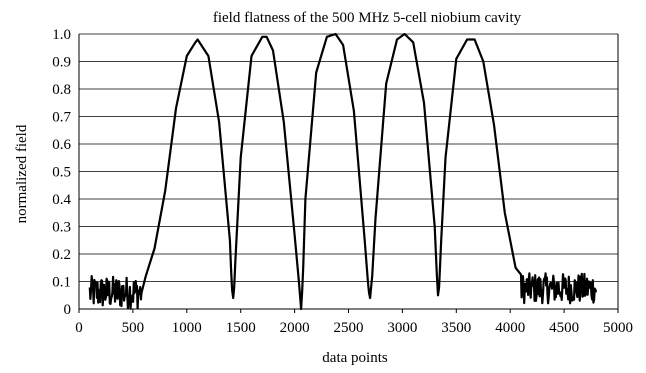 The image size is (646, 373). I want to click on y-tick-label: 1.0, so click(61, 35).